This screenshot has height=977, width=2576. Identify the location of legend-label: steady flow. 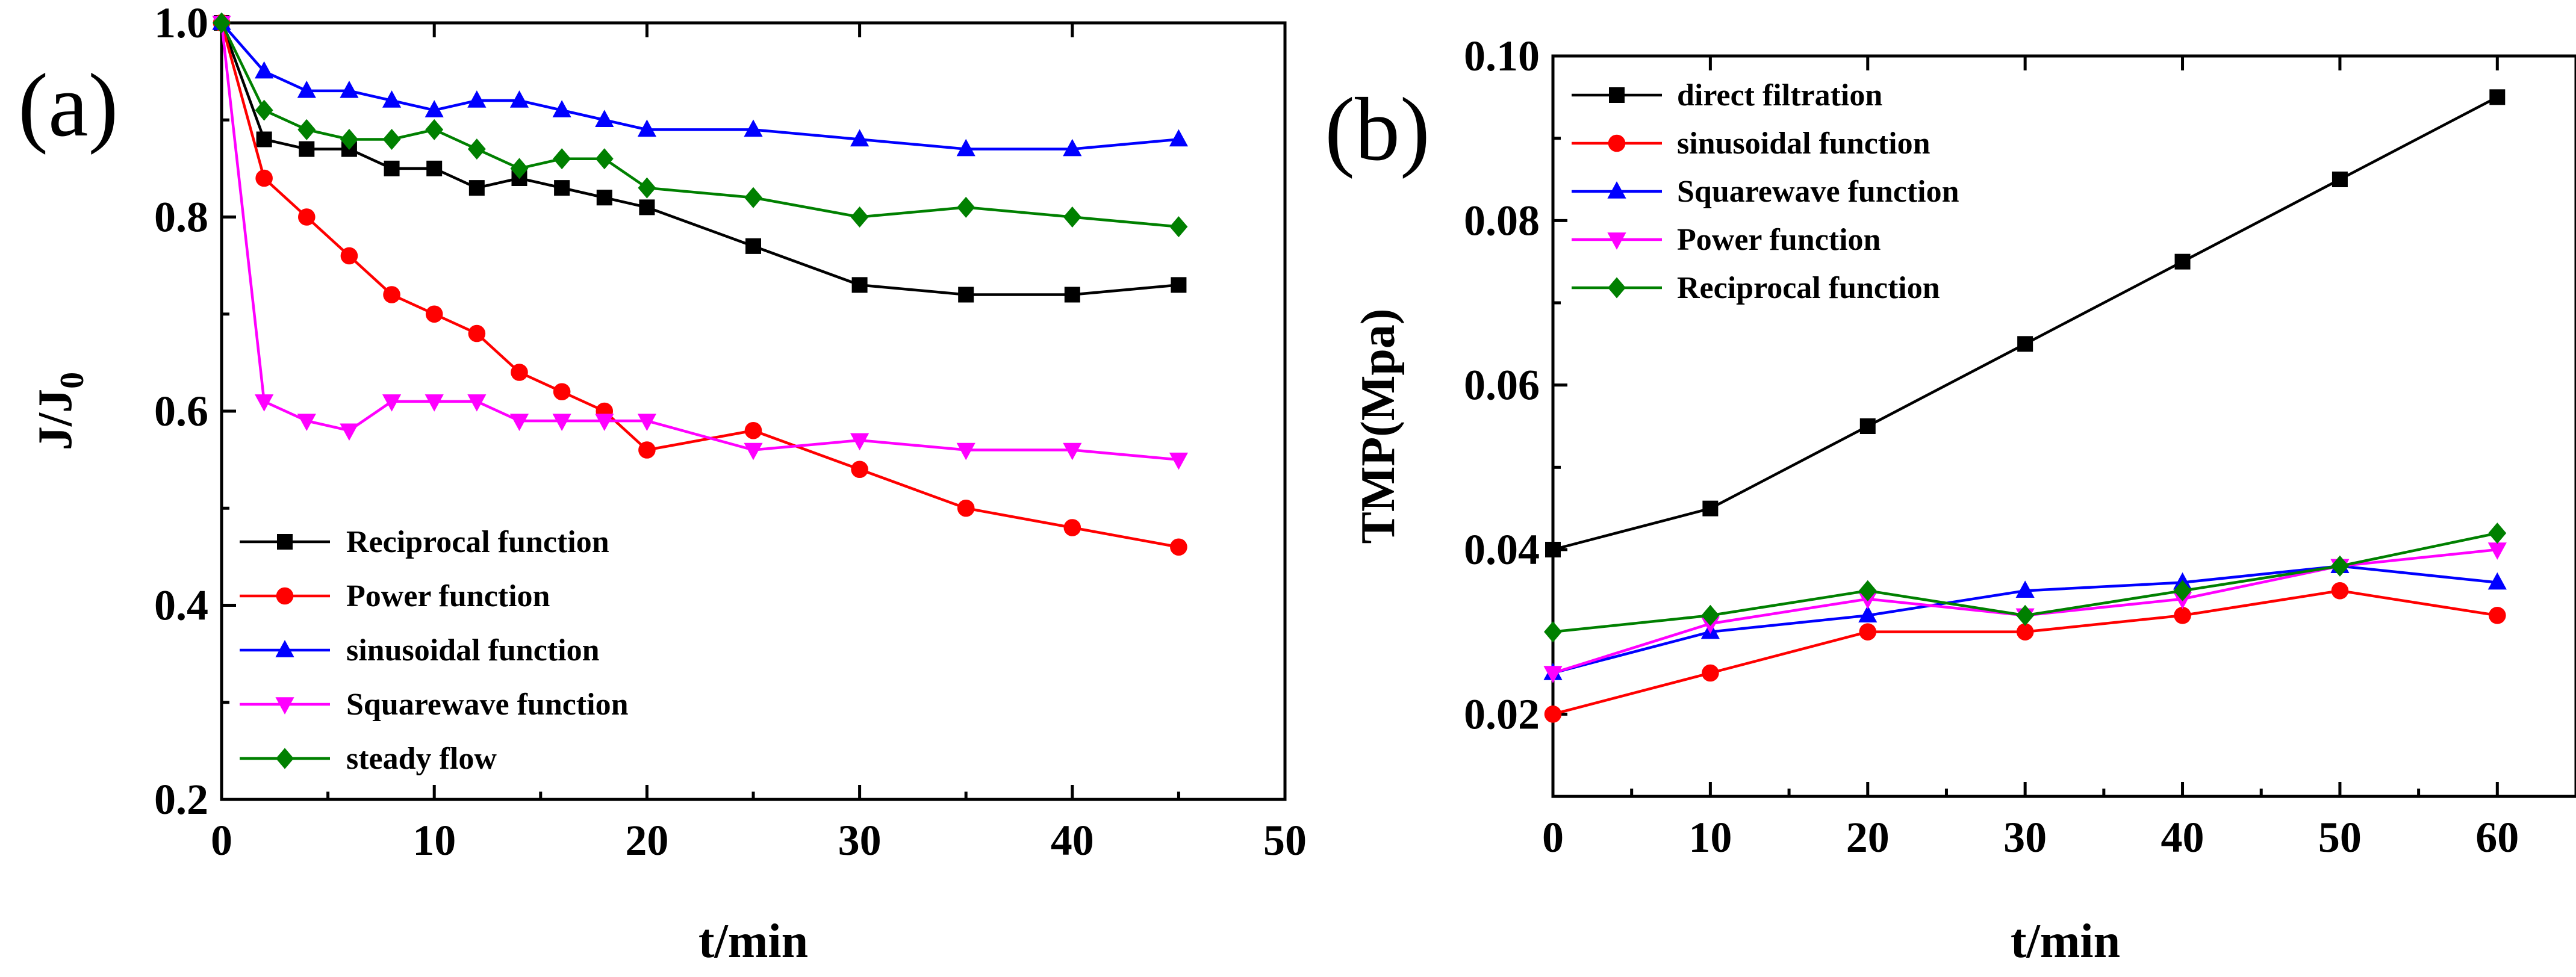
(421, 759).